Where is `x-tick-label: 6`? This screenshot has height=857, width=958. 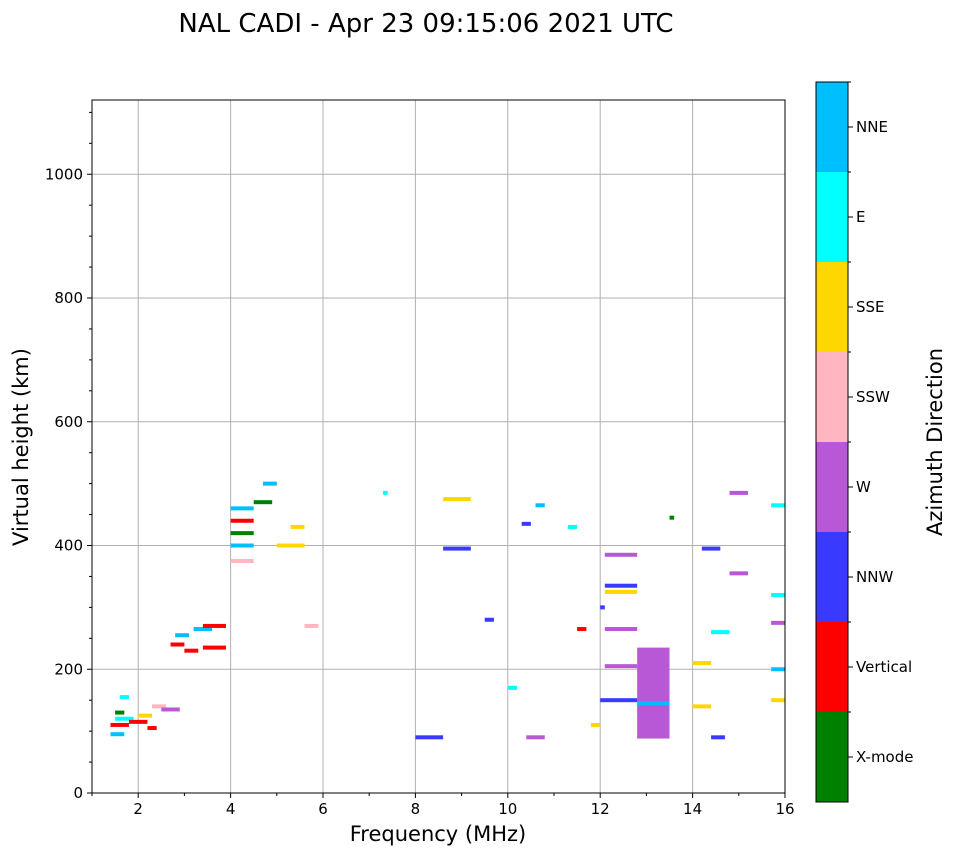
x-tick-label: 6 is located at coordinates (323, 809).